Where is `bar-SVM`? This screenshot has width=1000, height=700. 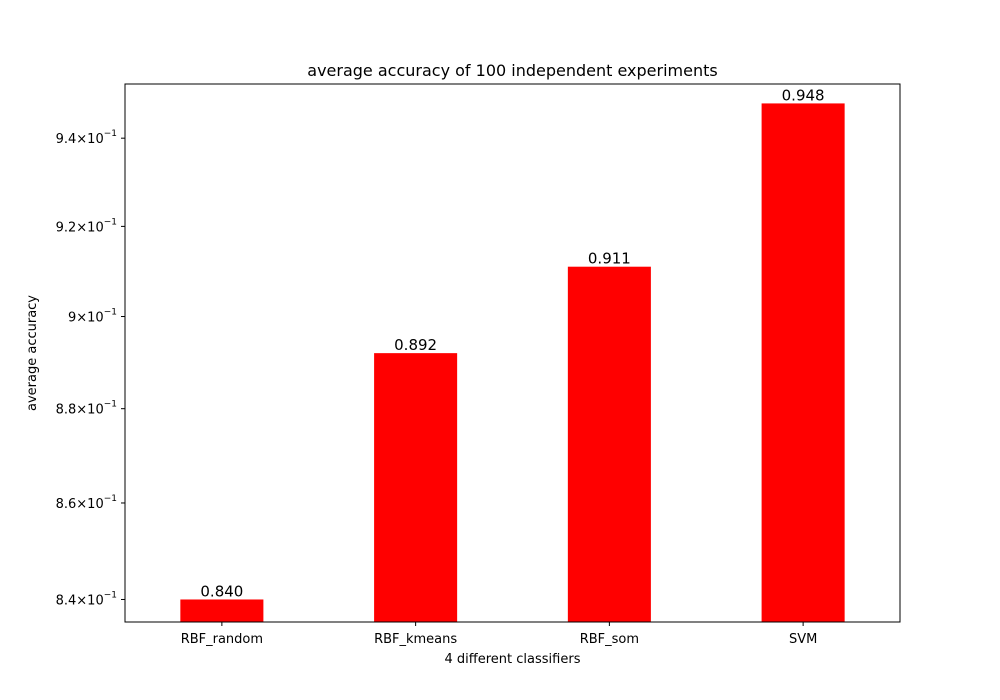
bar-SVM is located at coordinates (803, 363).